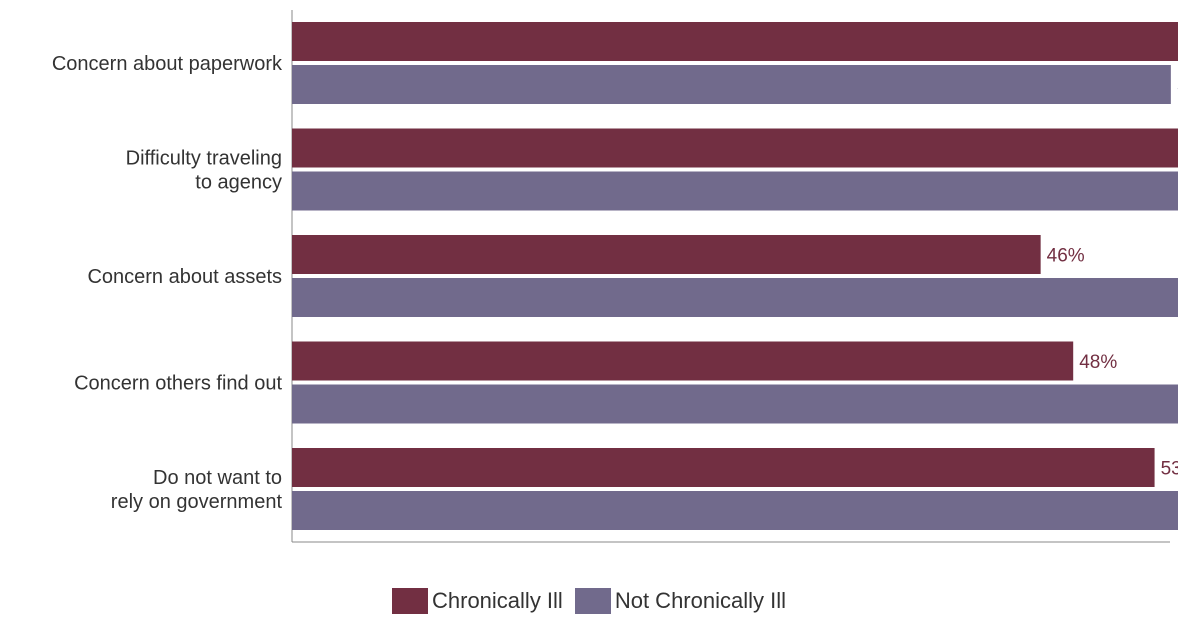  Describe the element at coordinates (592, 601) in the screenshot. I see `legend-swatch-not-chronically-ill` at that location.